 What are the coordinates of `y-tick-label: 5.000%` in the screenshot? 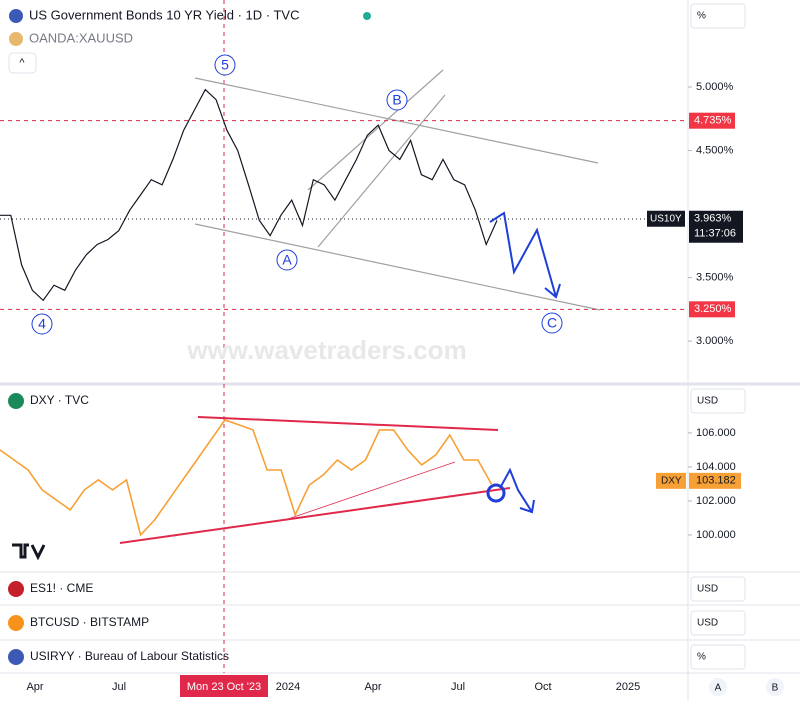 It's located at (715, 87).